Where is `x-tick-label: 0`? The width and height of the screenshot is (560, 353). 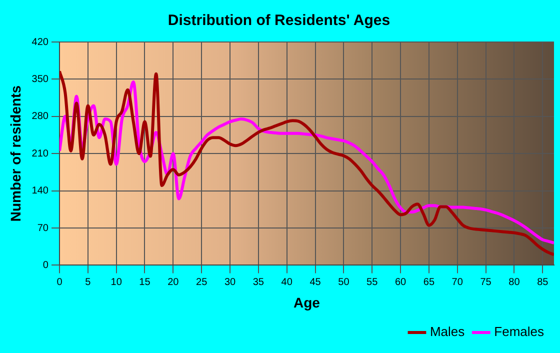 x-tick-label: 0 is located at coordinates (59, 282).